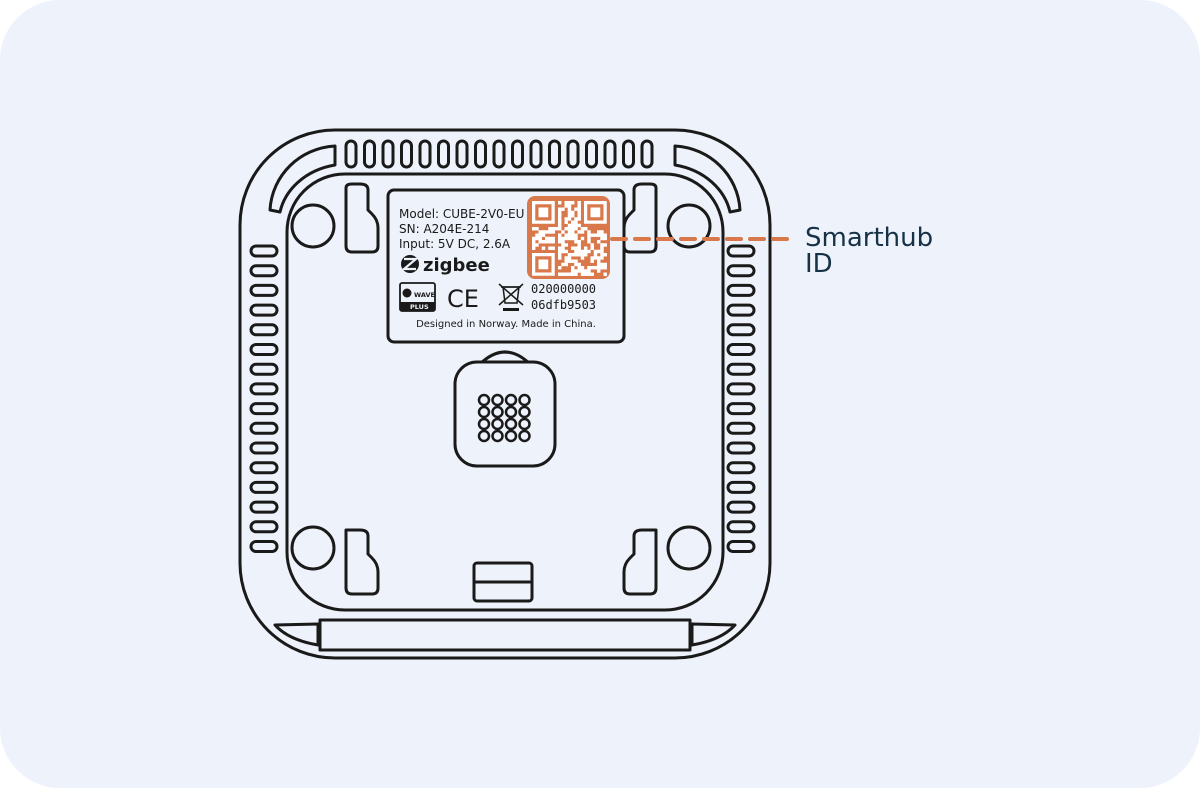 The height and width of the screenshot is (788, 1200). What do you see at coordinates (505, 635) in the screenshot?
I see `bottom-rail` at bounding box center [505, 635].